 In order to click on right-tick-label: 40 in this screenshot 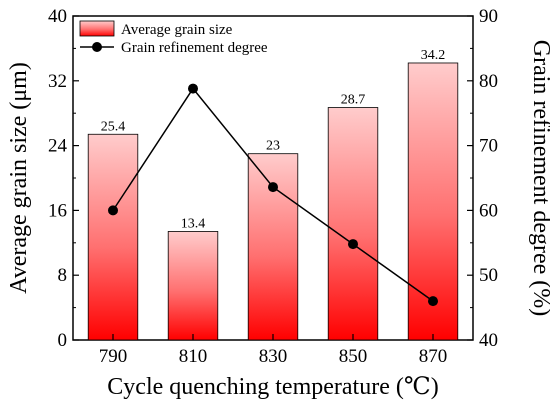, I will do `click(488, 340)`.